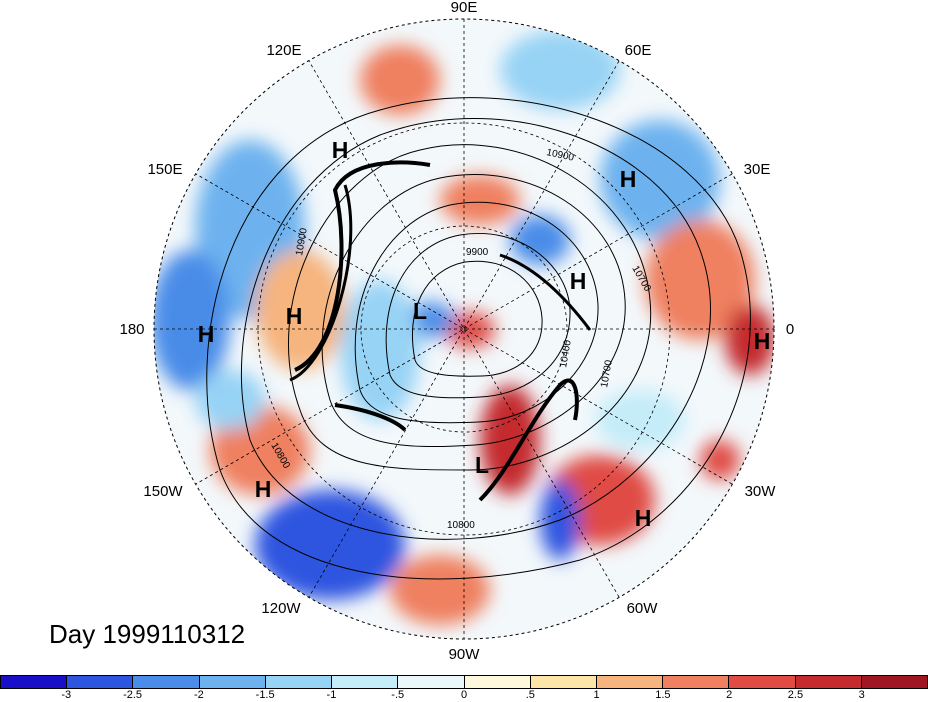 This screenshot has width=928, height=702. Describe the element at coordinates (461, 525) in the screenshot. I see `contour-label: 10800` at that location.